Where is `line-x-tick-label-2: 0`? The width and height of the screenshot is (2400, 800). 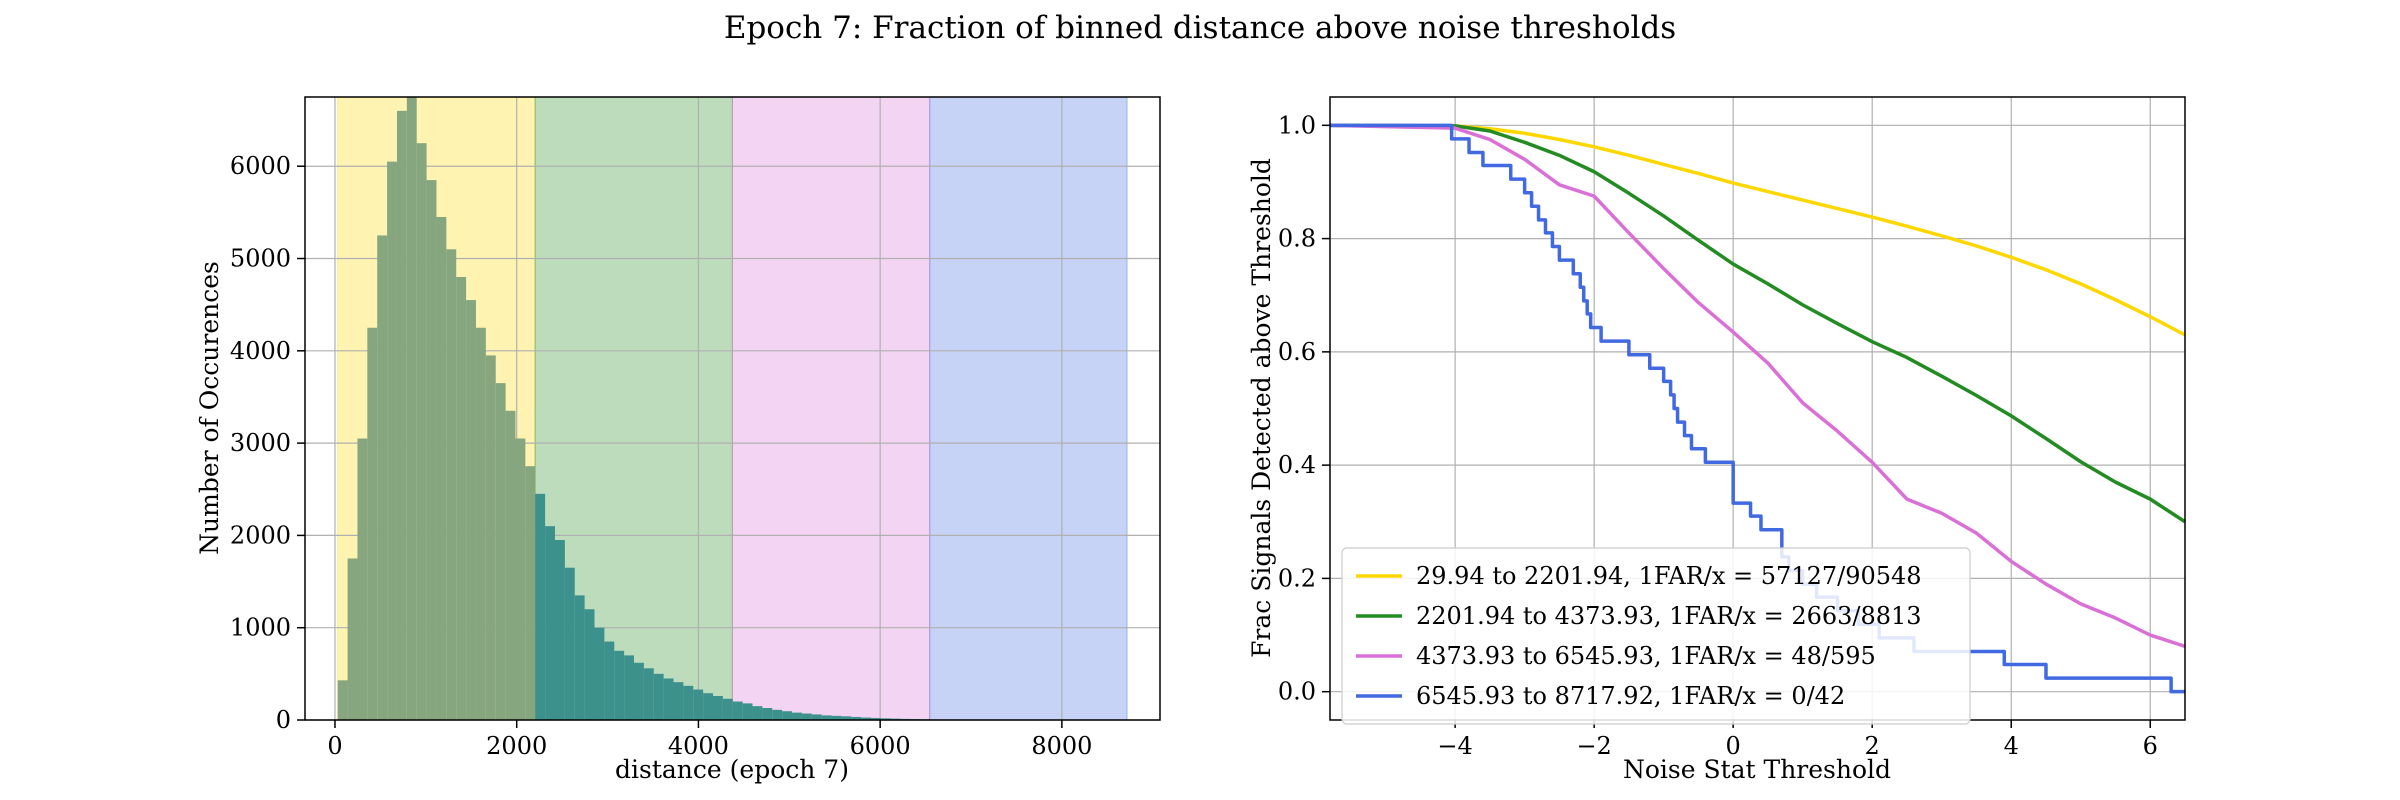 line-x-tick-label-2: 0 is located at coordinates (1733, 746).